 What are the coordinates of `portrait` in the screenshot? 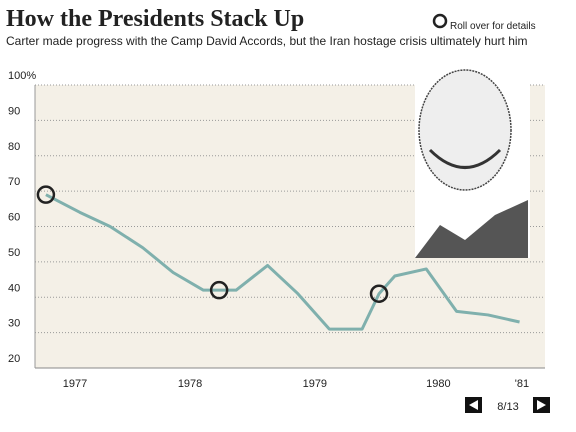 It's located at (472, 159).